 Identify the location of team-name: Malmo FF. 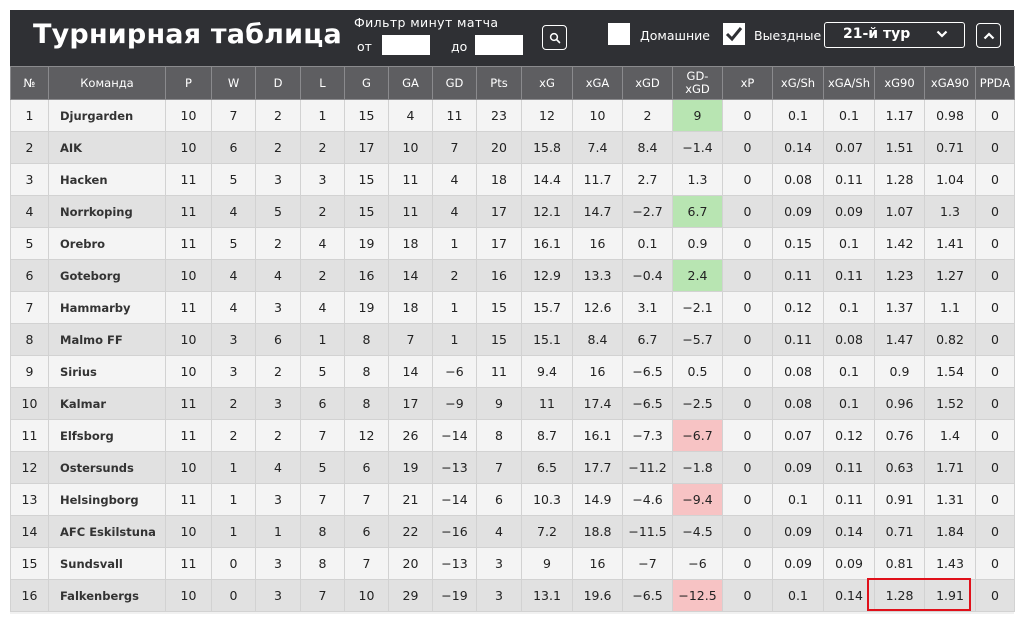
(107, 339).